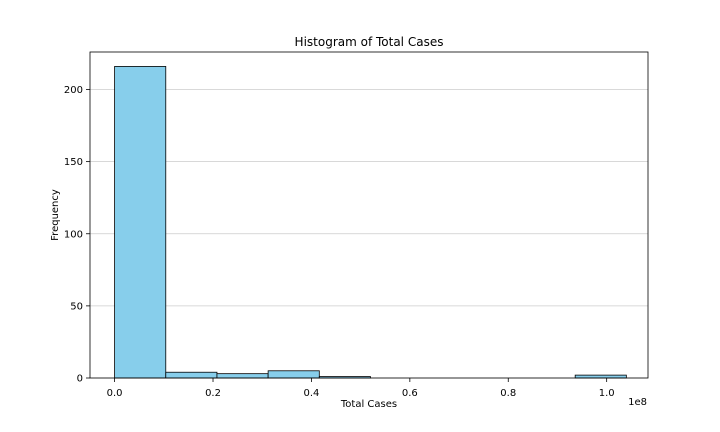 The height and width of the screenshot is (432, 720). What do you see at coordinates (73, 90) in the screenshot?
I see `y-tick-label: 200` at bounding box center [73, 90].